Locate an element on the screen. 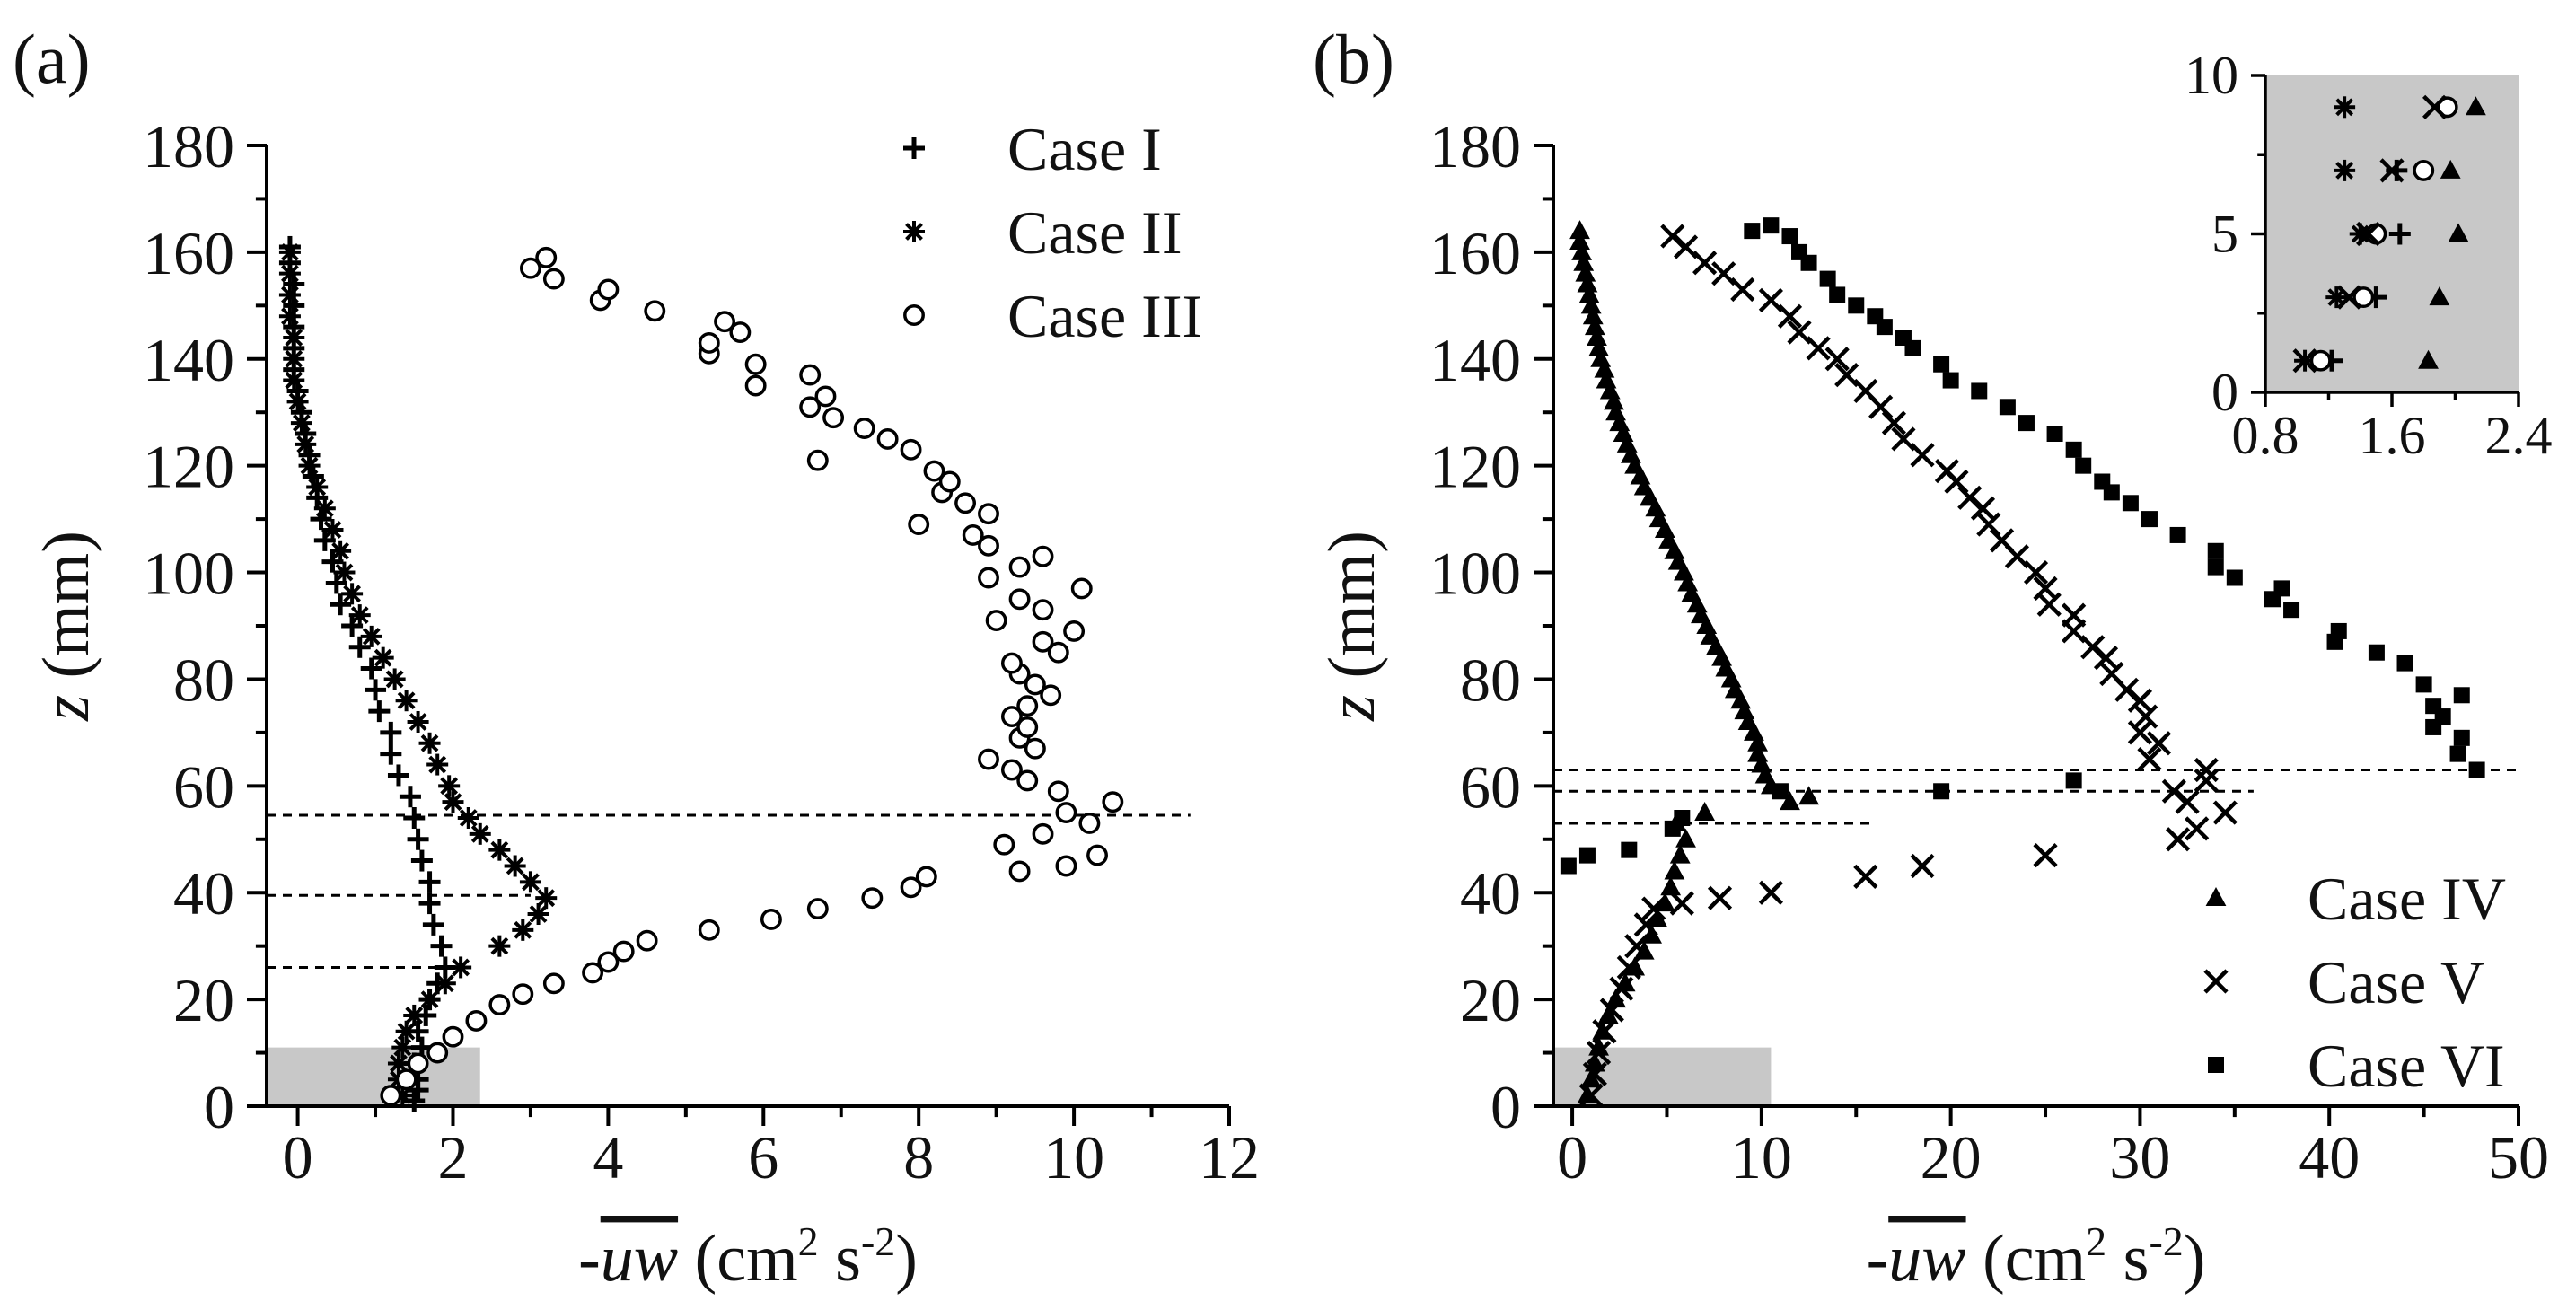  legend-marker is located at coordinates (2216, 1065).